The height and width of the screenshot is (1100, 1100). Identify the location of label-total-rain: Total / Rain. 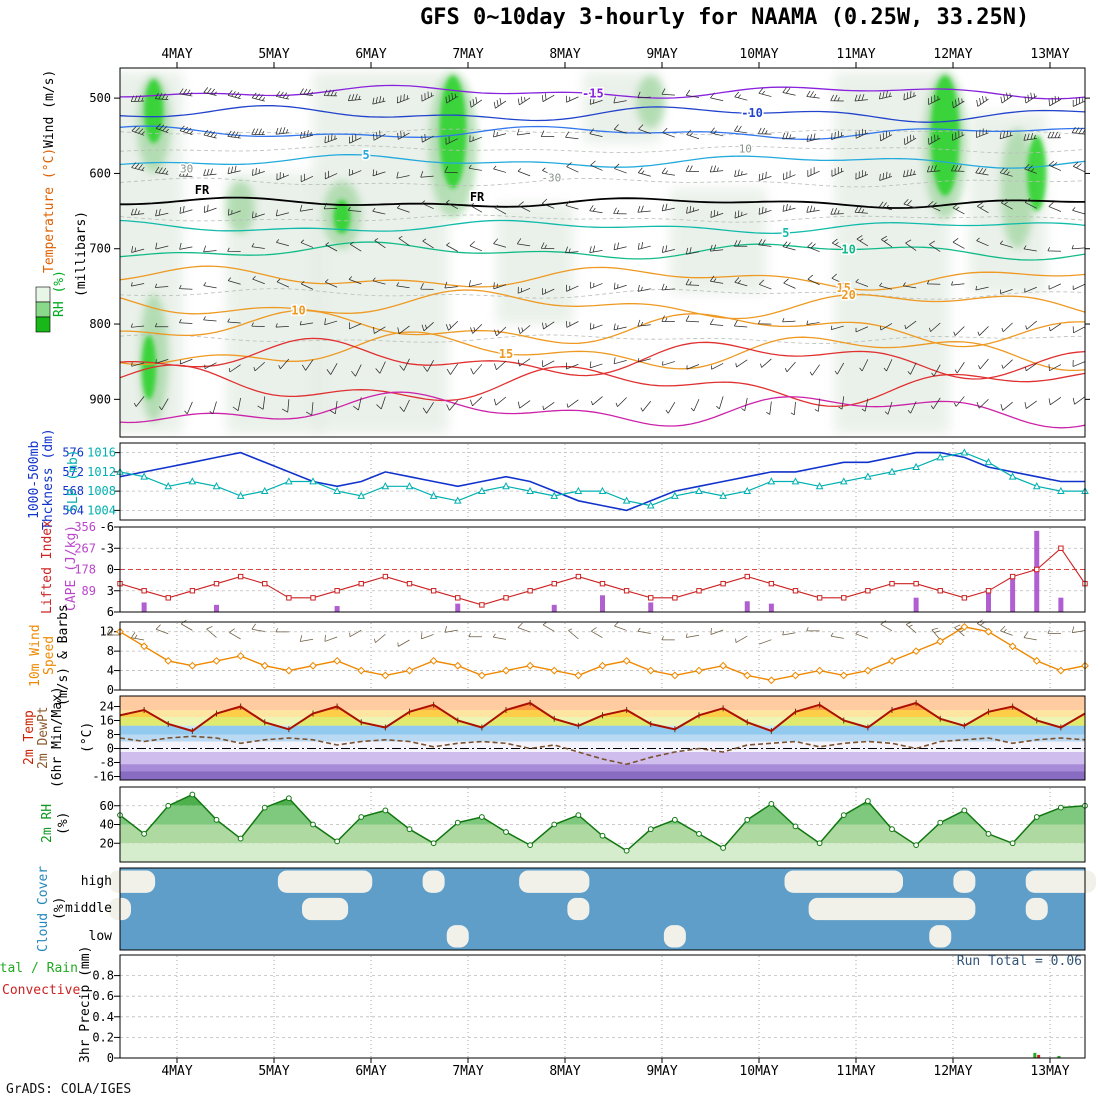
(39, 968).